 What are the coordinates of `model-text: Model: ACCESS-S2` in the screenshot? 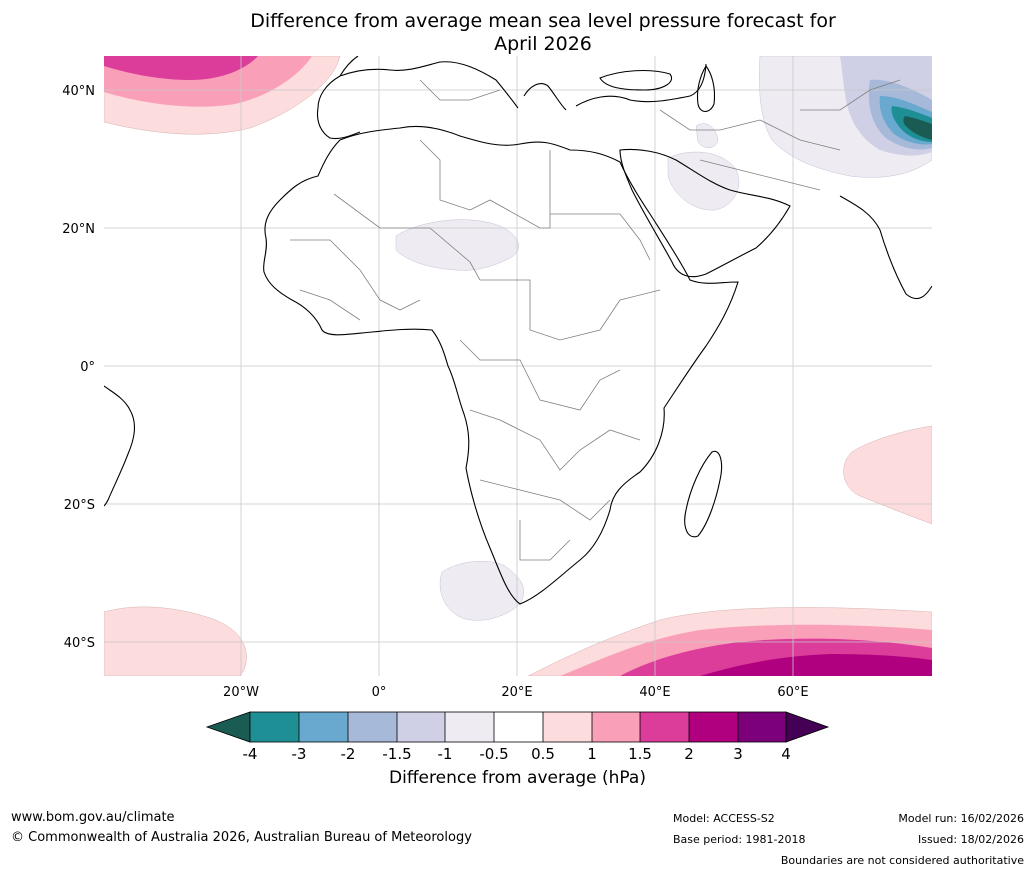 It's located at (724, 818).